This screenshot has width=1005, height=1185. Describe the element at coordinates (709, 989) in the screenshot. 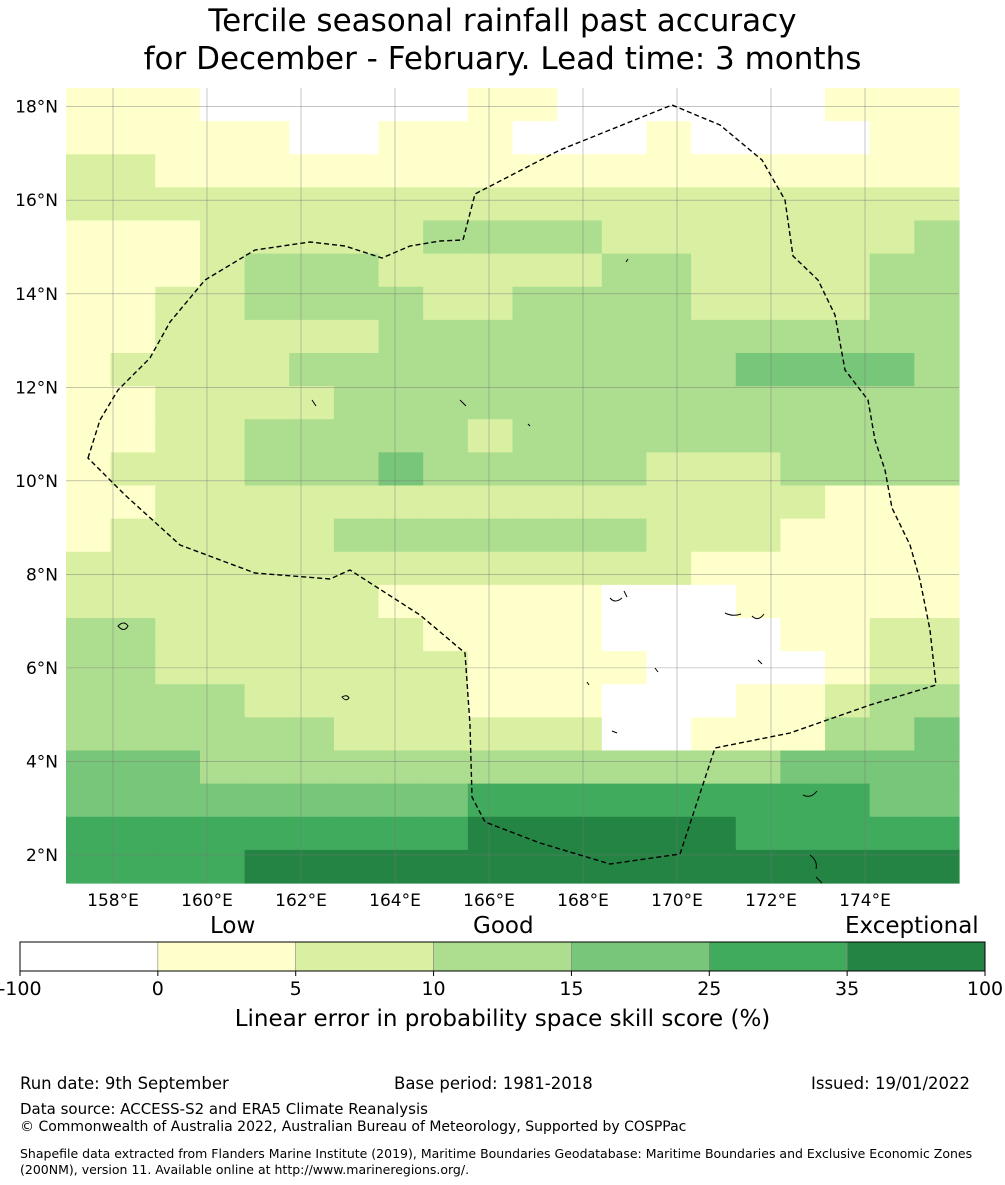

I see `colorbar-tick-label: 25` at that location.